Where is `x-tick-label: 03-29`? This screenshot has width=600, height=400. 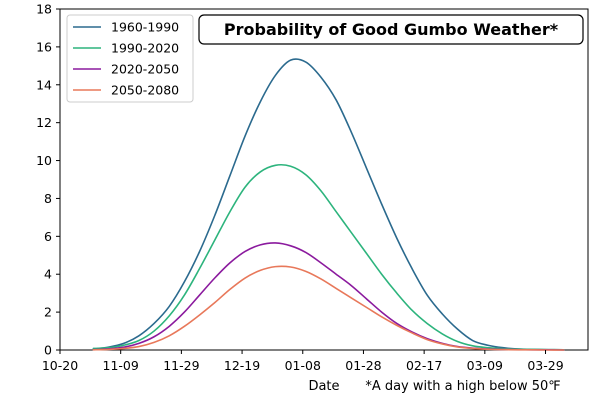
x-tick-label: 03-29 is located at coordinates (545, 365).